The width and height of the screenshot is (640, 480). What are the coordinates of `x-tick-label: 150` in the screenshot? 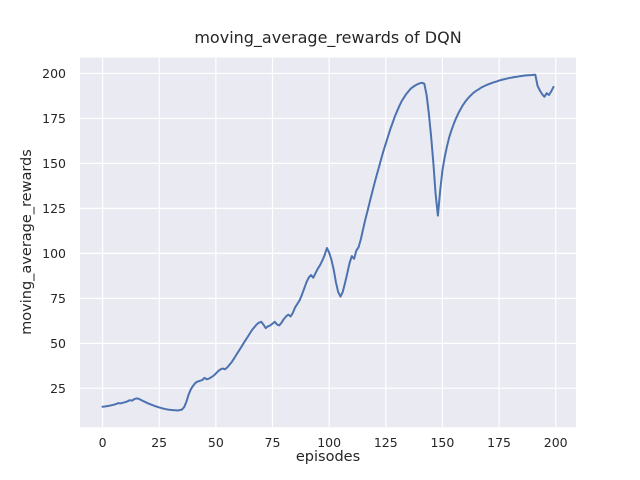 It's located at (442, 442).